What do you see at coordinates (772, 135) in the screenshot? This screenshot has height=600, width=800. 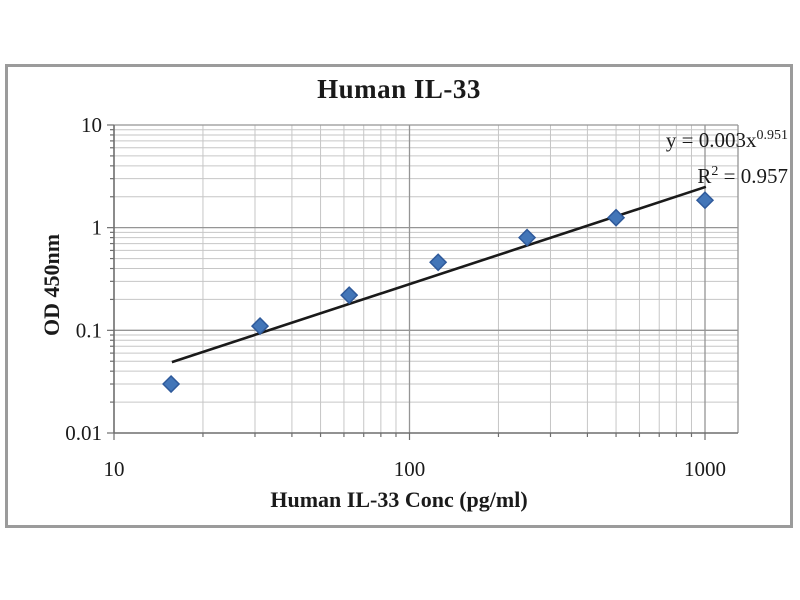 I see `equation-exponent: 0.951` at bounding box center [772, 135].